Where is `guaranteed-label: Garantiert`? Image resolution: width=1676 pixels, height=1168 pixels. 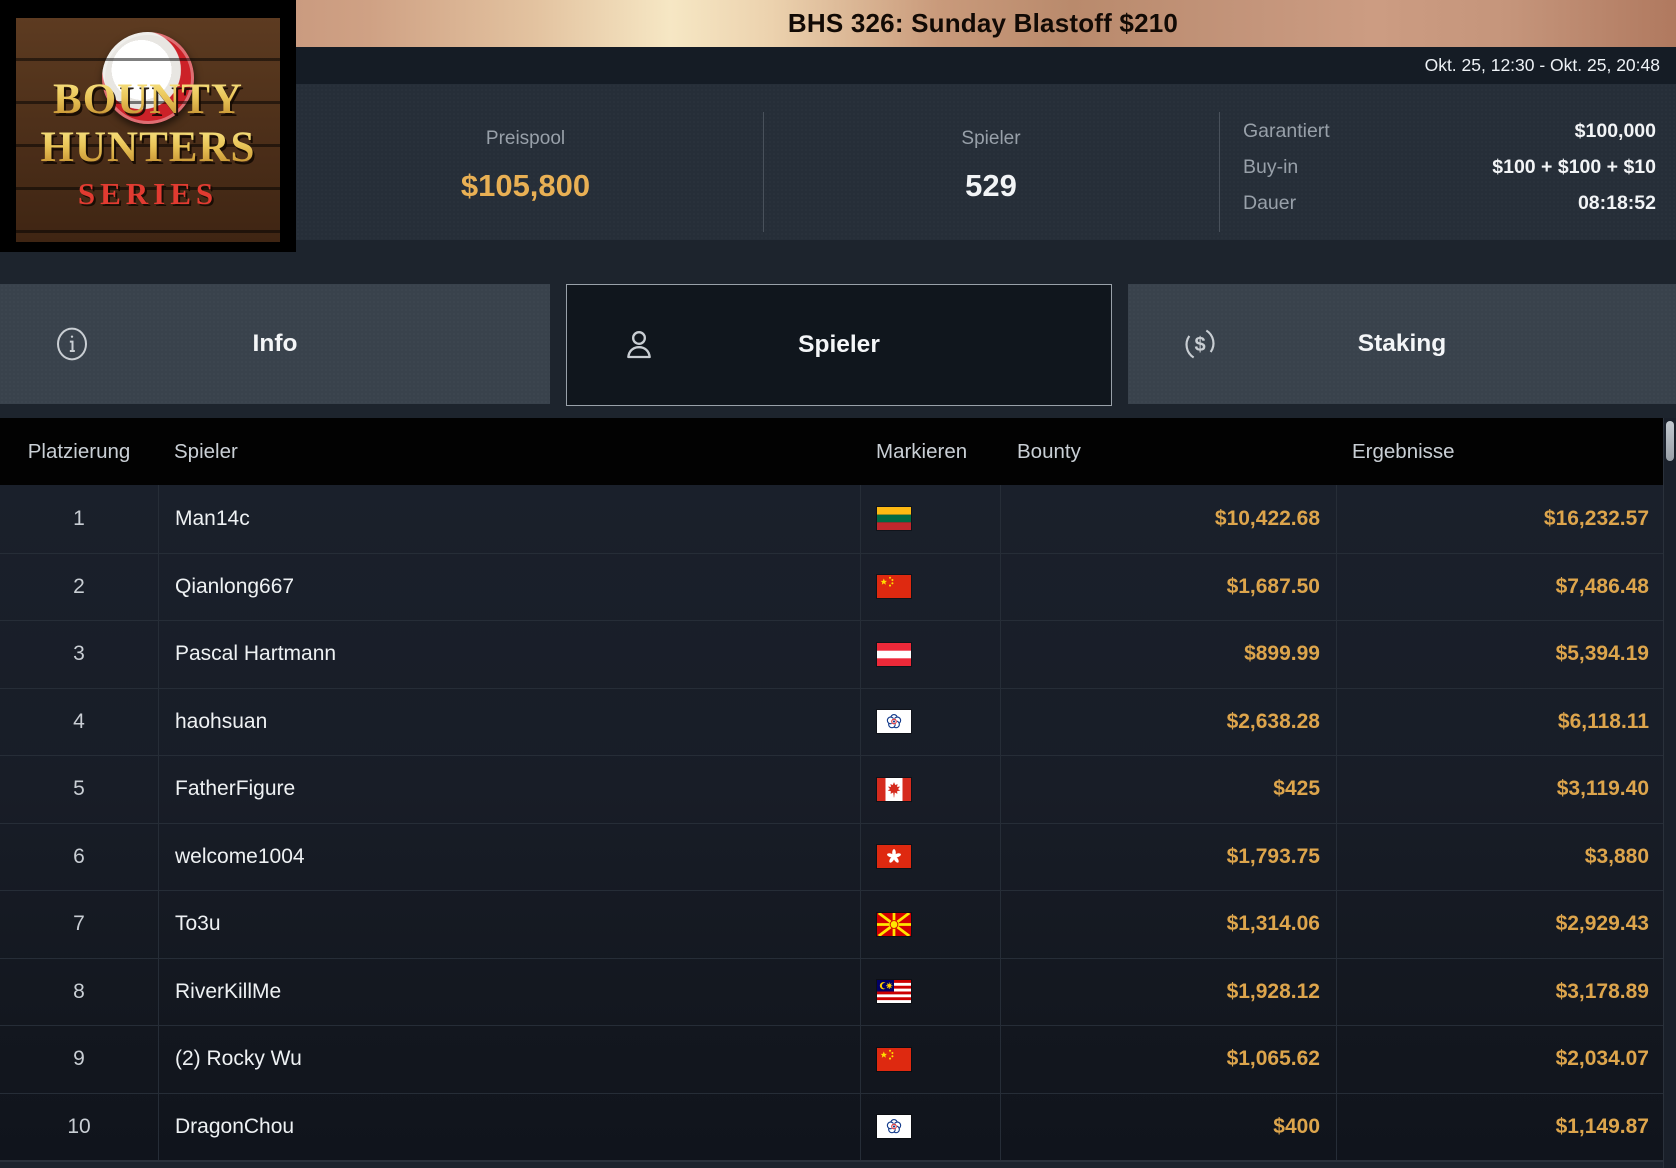
guaranteed-label: Garantiert is located at coordinates (1286, 131).